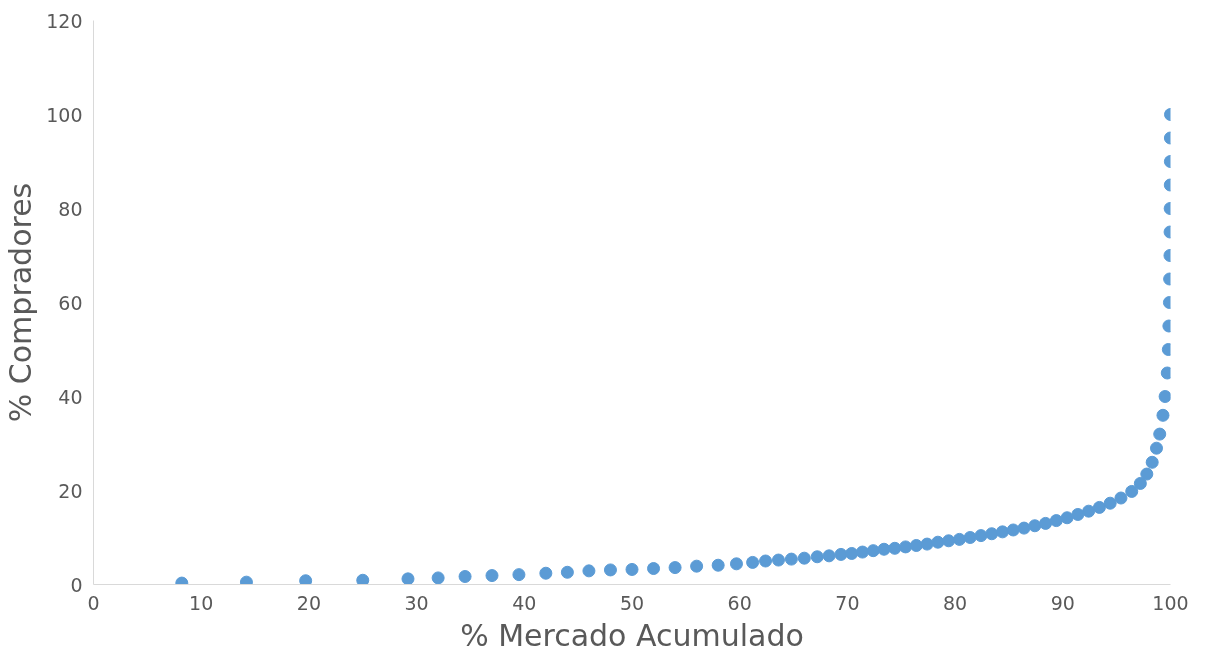 The width and height of the screenshot is (1208, 661). I want to click on x-tick-label: 90, so click(1062, 602).